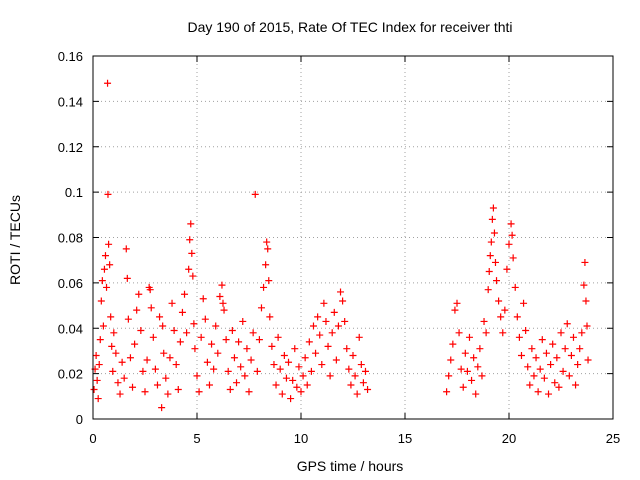  Describe the element at coordinates (509, 438) in the screenshot. I see `x-tick-label: 20` at that location.